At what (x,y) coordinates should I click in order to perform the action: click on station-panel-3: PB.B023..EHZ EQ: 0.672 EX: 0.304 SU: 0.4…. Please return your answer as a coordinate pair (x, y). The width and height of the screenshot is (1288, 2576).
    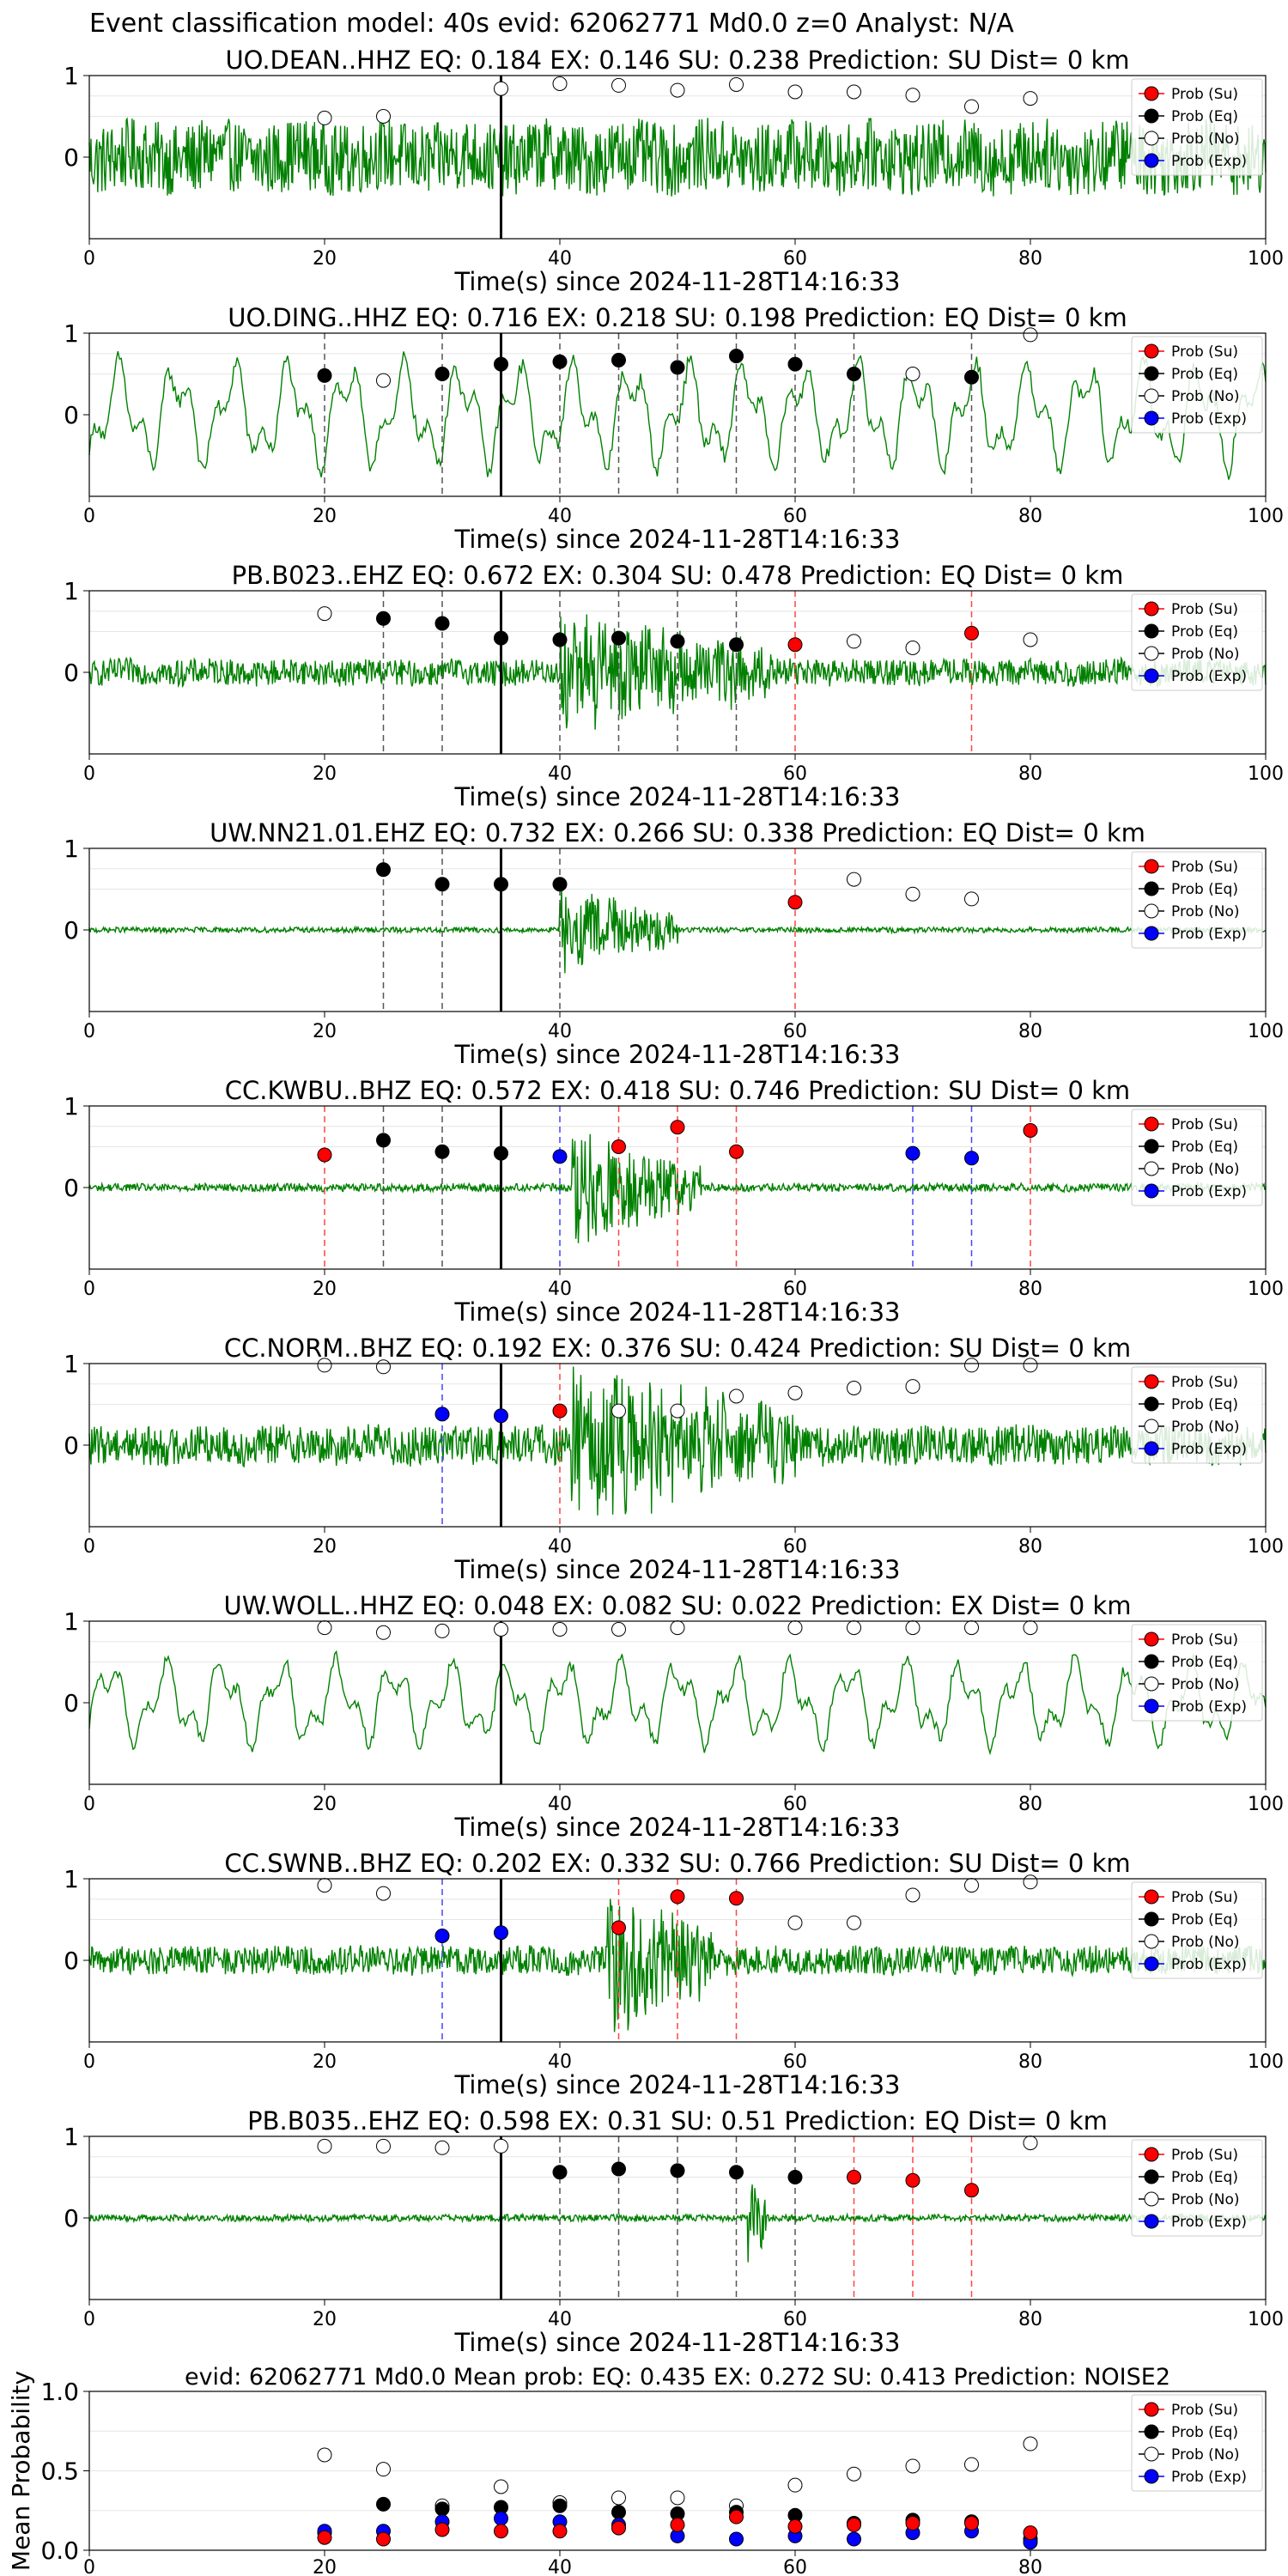
    Looking at the image, I should click on (674, 686).